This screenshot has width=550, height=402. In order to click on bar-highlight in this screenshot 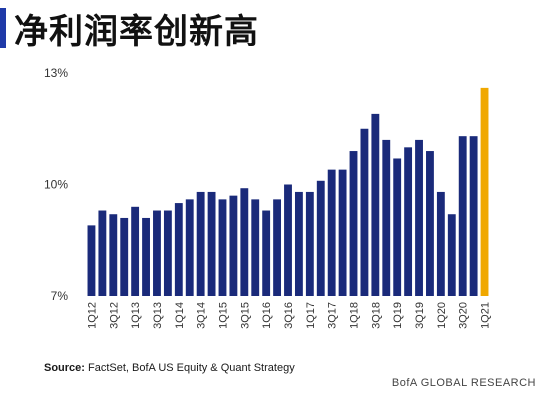, I will do `click(484, 192)`.